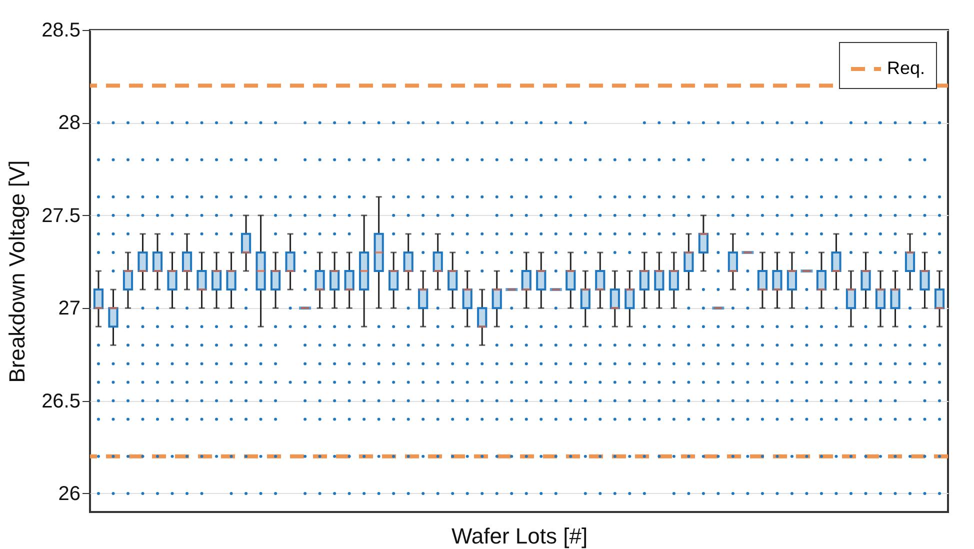 The height and width of the screenshot is (549, 974). Describe the element at coordinates (69, 493) in the screenshot. I see `y-tick-label: 26` at that location.